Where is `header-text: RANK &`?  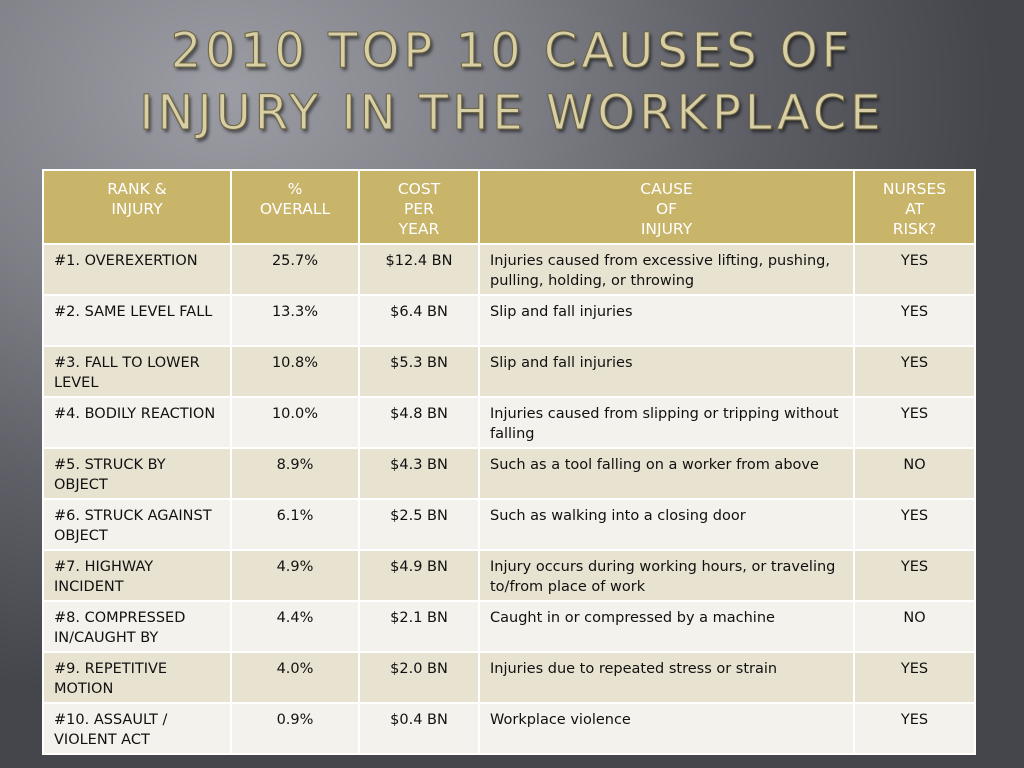
header-text: RANK & is located at coordinates (137, 189).